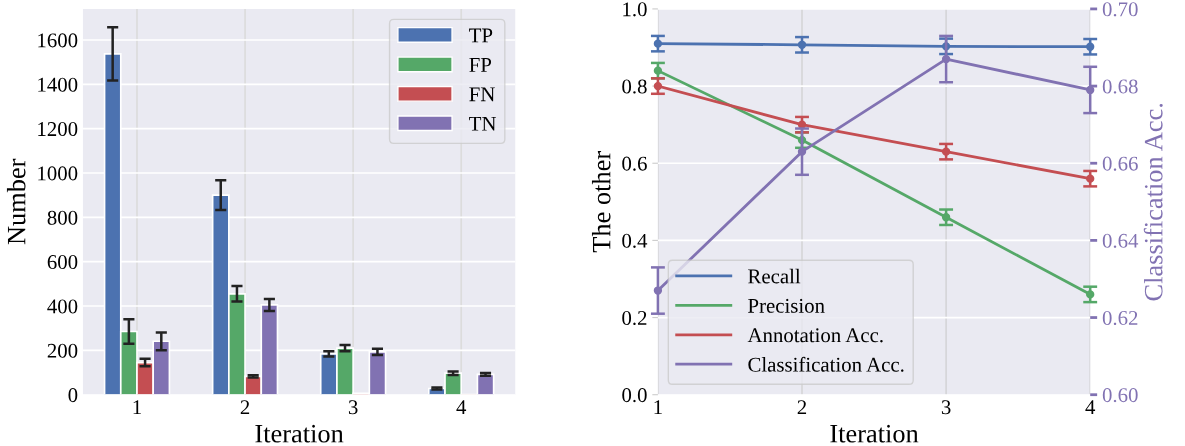  What do you see at coordinates (1120, 163) in the screenshot?
I see `y2-tick-label: 0.66` at bounding box center [1120, 163].